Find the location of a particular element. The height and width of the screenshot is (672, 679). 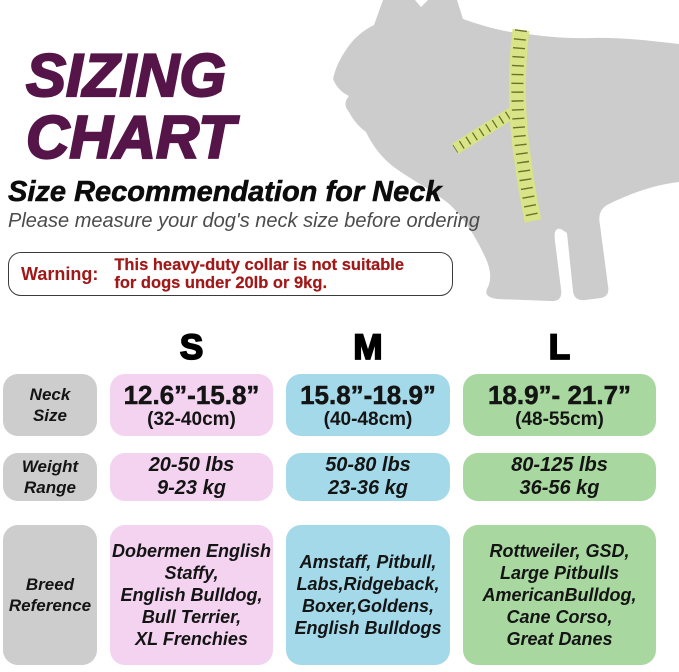

neck-size-l-cm: (48-55cm) is located at coordinates (559, 419).